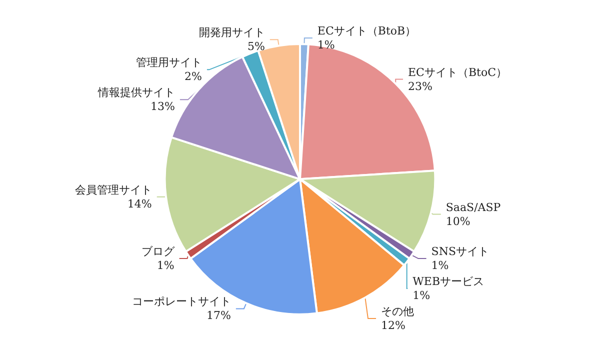 The height and width of the screenshot is (338, 600). Describe the element at coordinates (474, 207) in the screenshot. I see `slice-label: SaaS/ASP` at that location.